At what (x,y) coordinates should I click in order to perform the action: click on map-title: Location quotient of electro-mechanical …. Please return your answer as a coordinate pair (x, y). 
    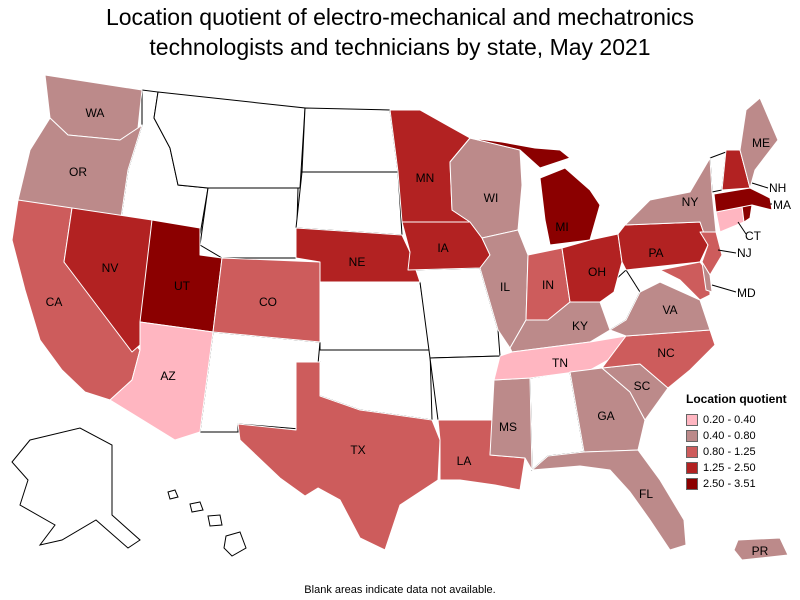
    Looking at the image, I should click on (400, 32).